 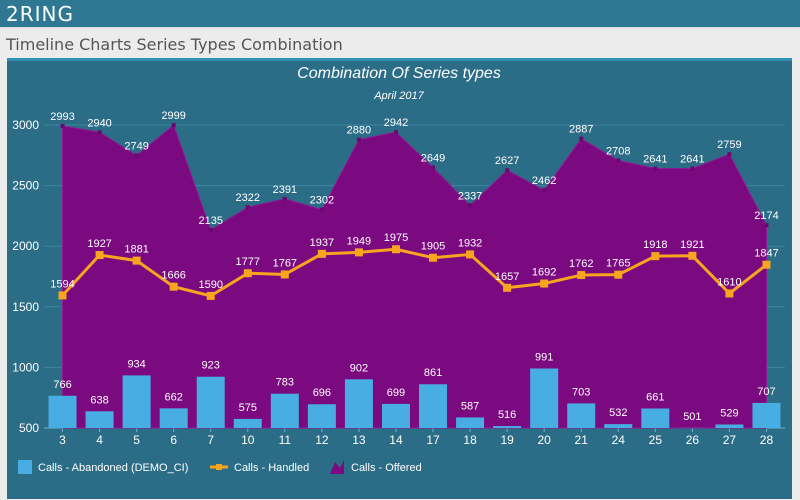 What do you see at coordinates (210, 285) in the screenshot?
I see `handled-value-label: 1590` at bounding box center [210, 285].